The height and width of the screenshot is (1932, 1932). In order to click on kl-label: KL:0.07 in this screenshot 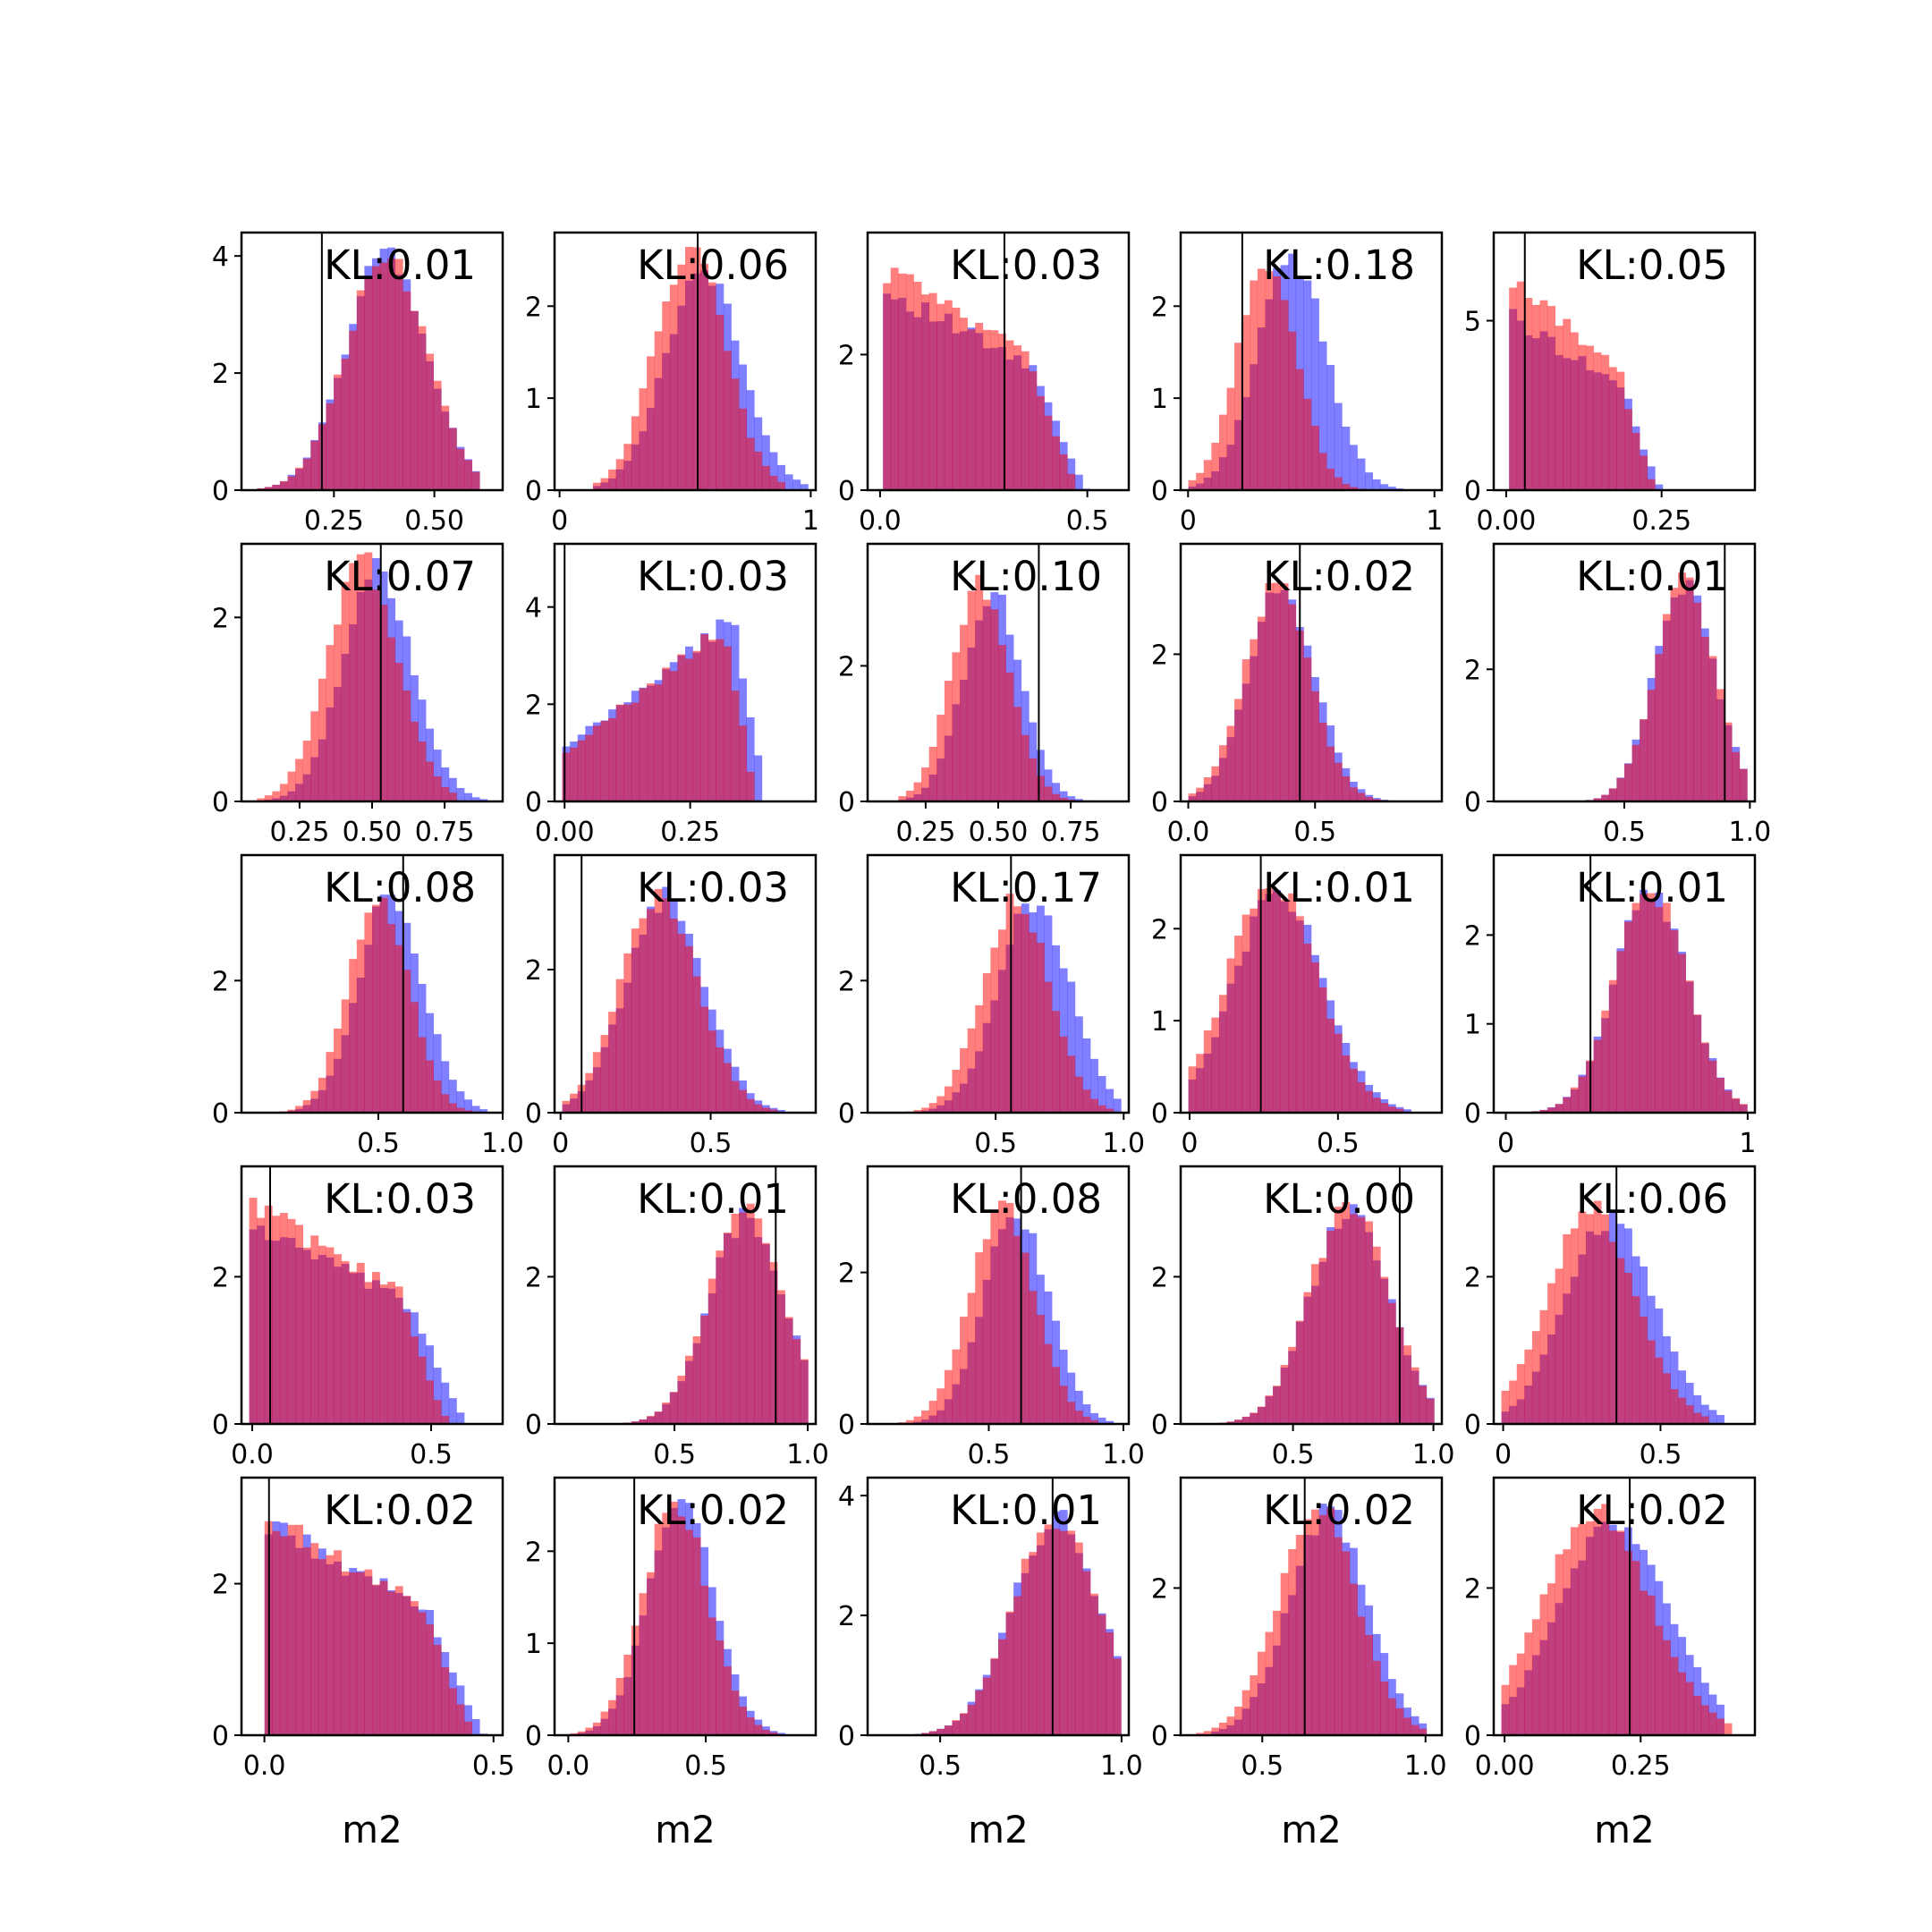, I will do `click(400, 576)`.